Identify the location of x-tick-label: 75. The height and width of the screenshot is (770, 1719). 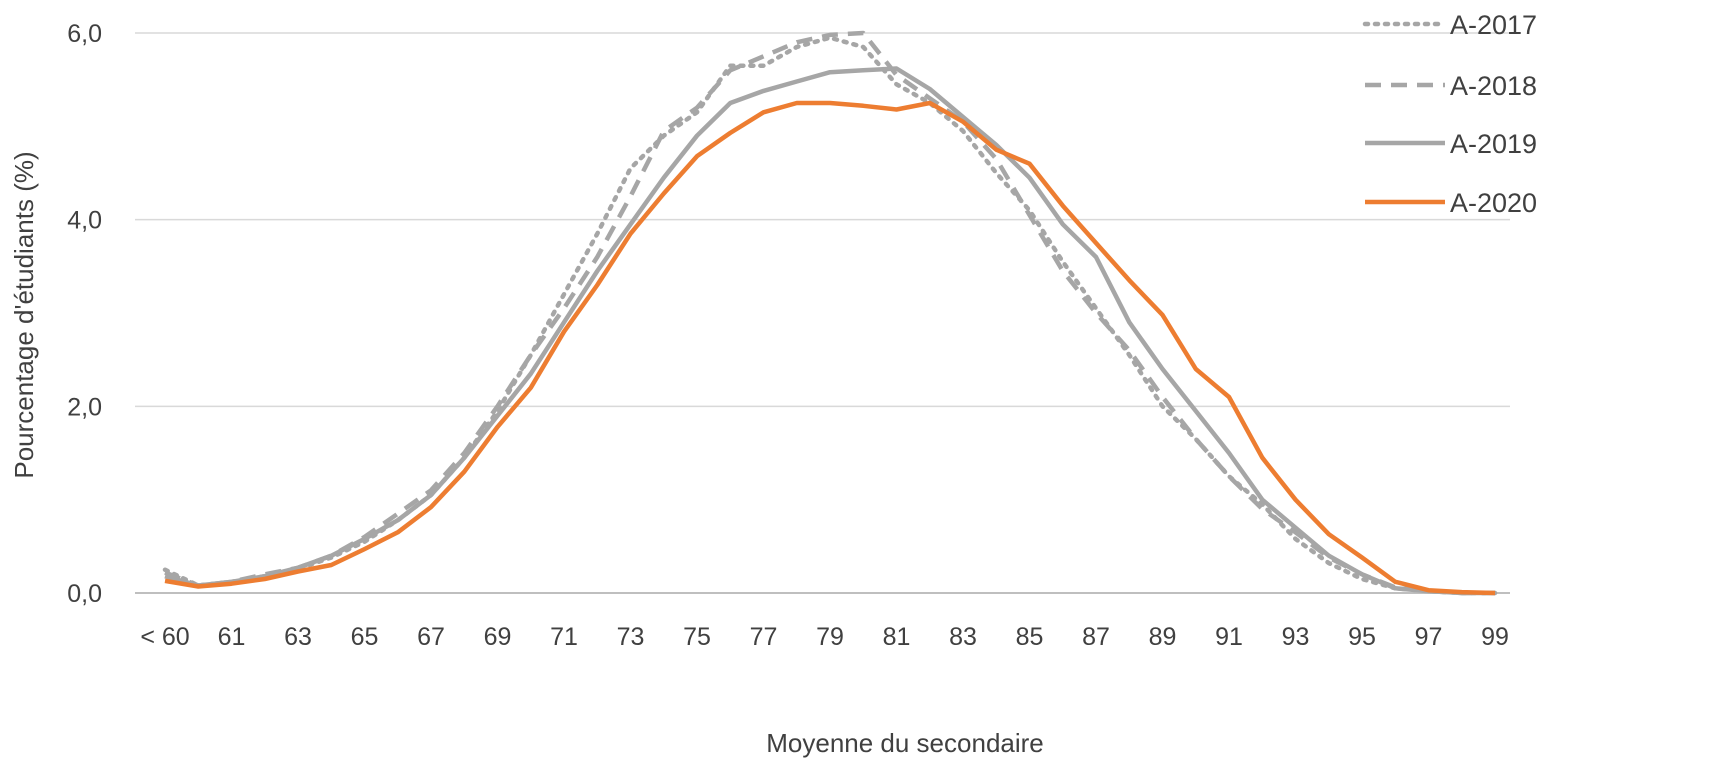
(697, 637).